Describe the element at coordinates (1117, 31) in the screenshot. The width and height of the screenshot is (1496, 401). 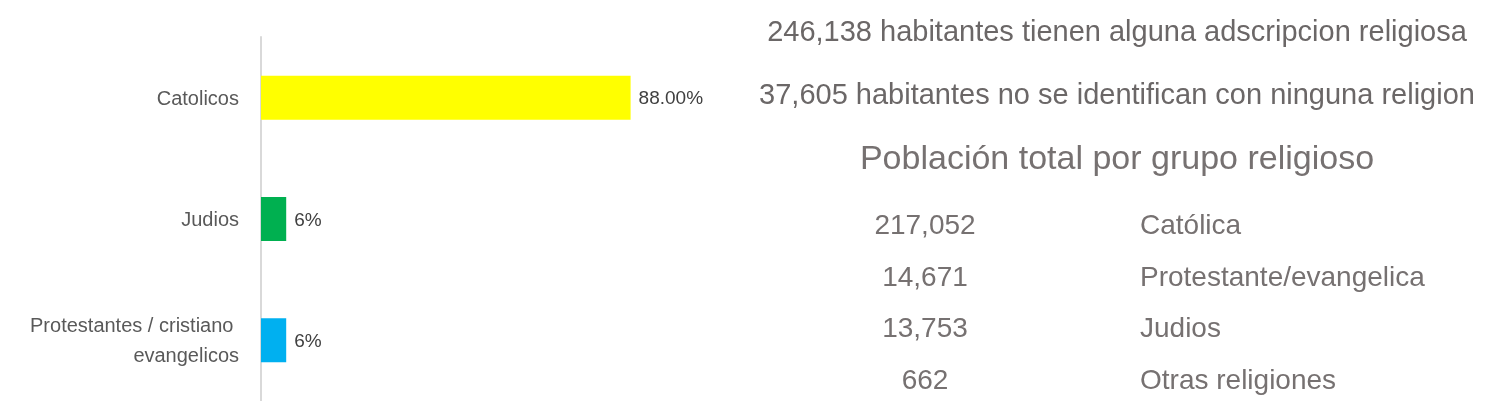
I see `text: 246,138 habitantes tienen alguna adscripcion religiosa` at that location.